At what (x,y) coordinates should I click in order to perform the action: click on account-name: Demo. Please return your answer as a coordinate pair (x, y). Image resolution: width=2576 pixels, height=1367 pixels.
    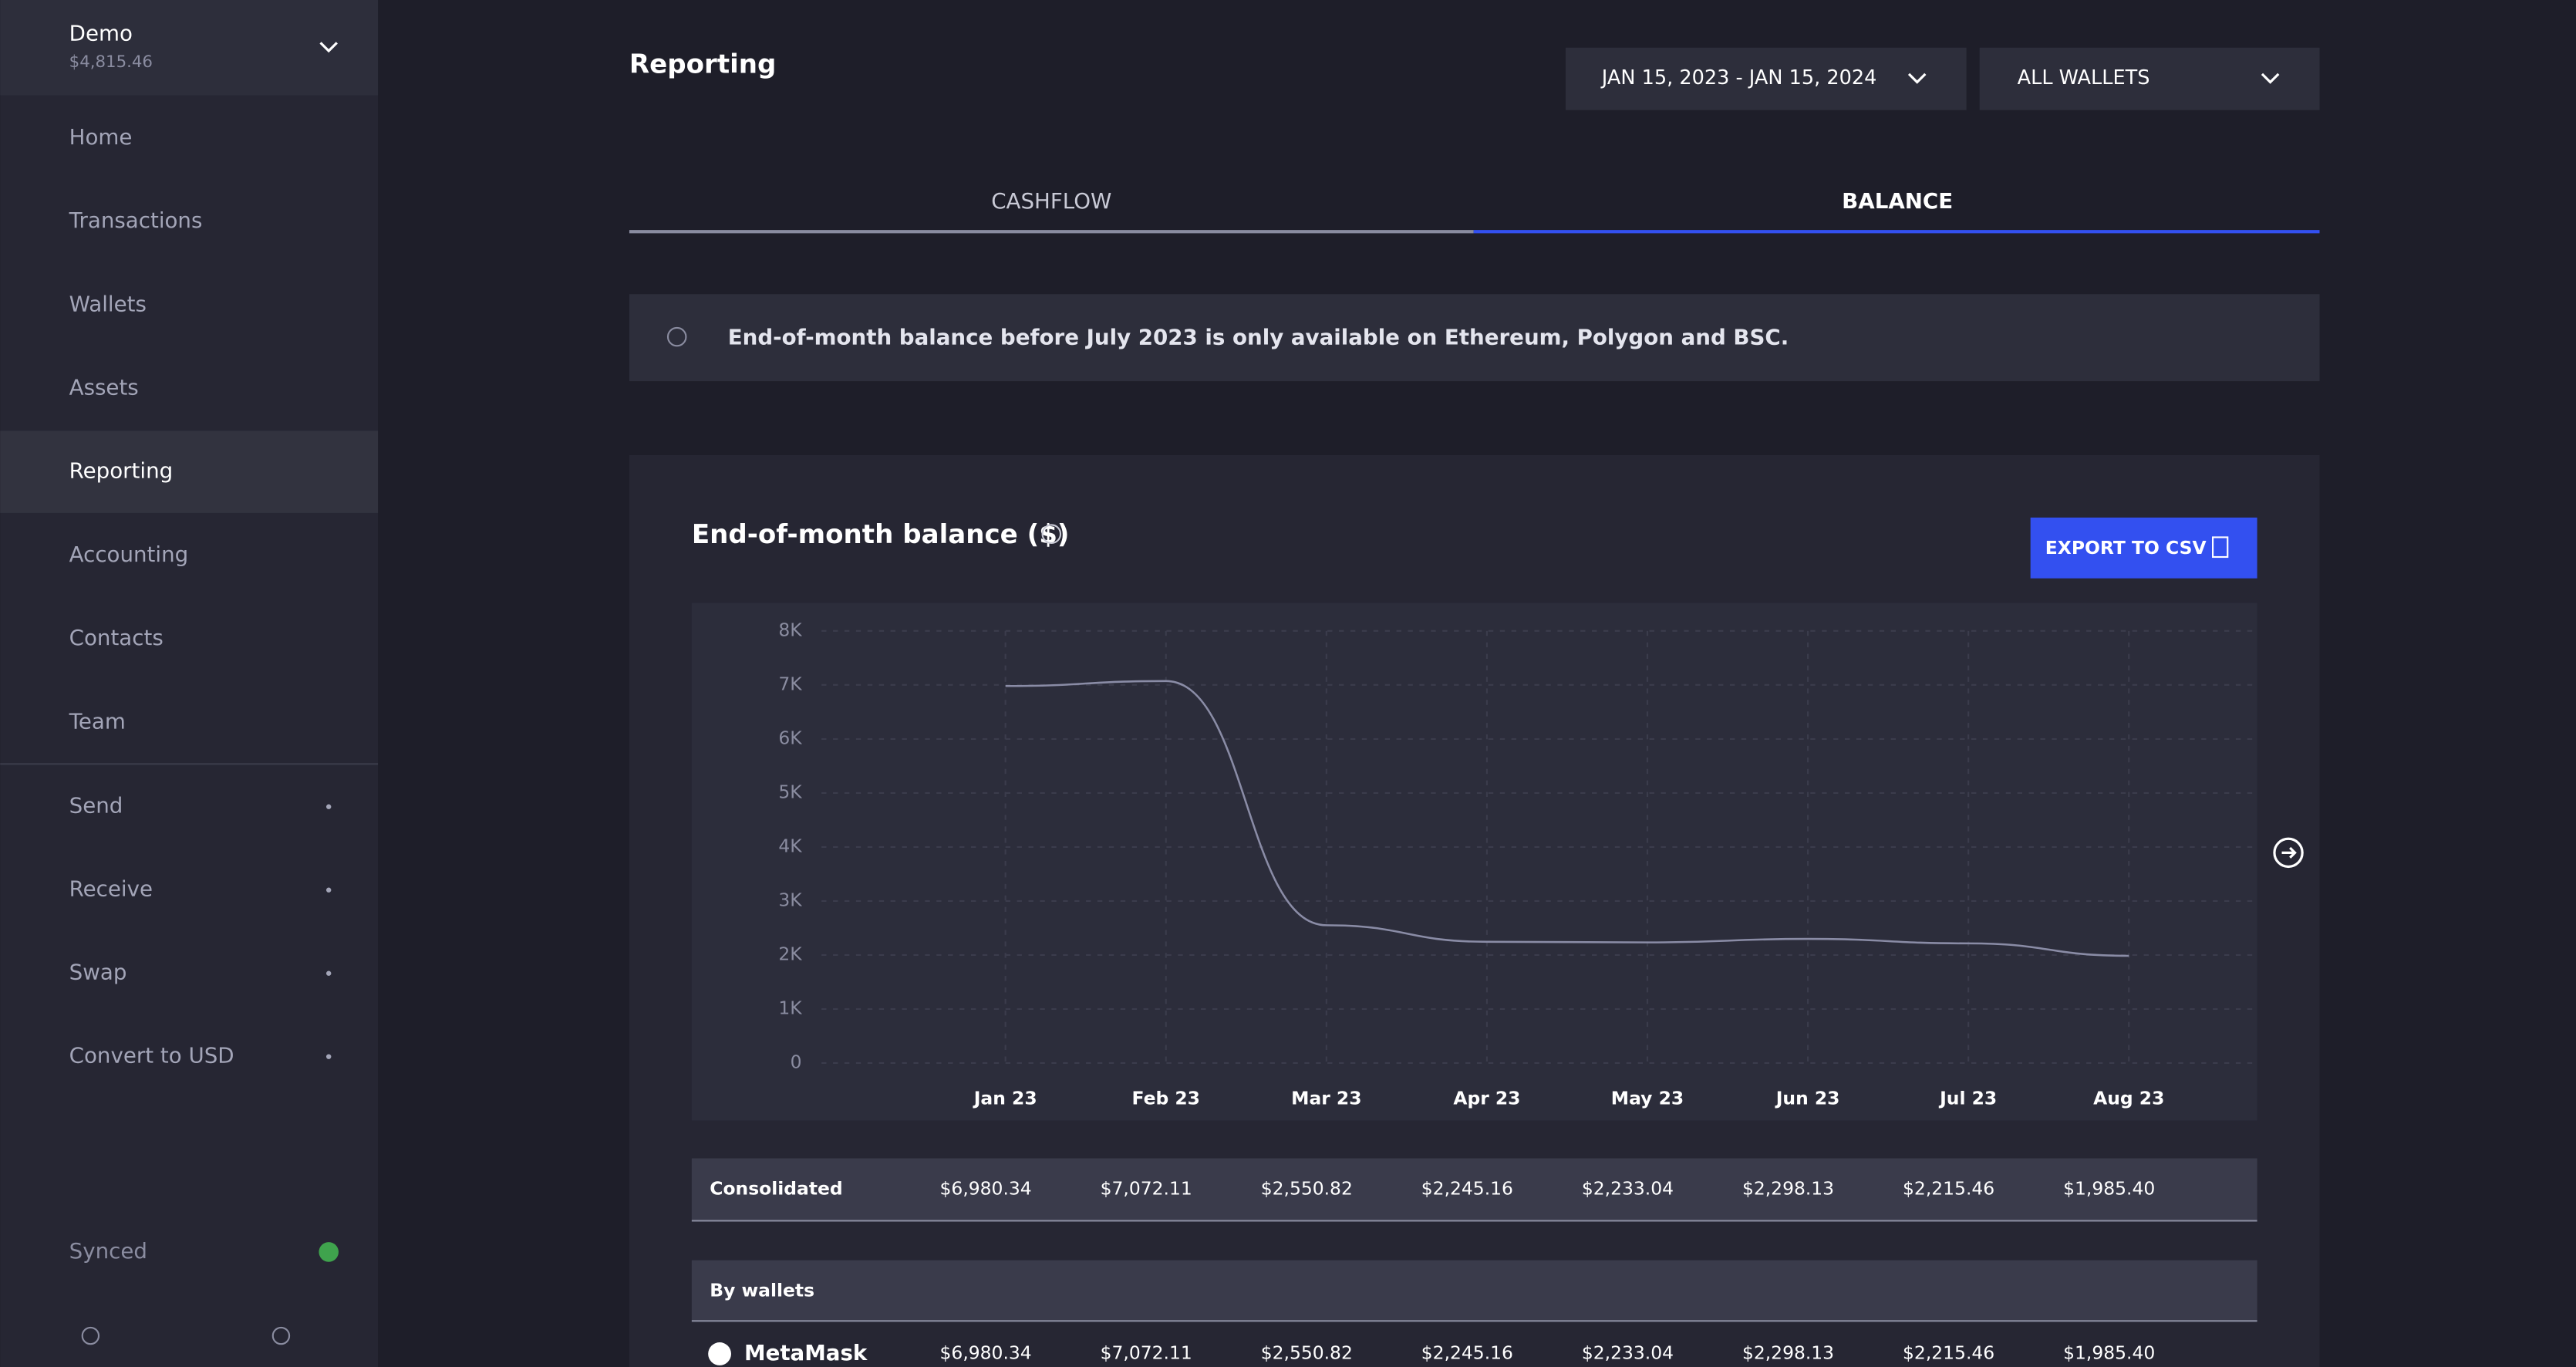
    Looking at the image, I should click on (101, 34).